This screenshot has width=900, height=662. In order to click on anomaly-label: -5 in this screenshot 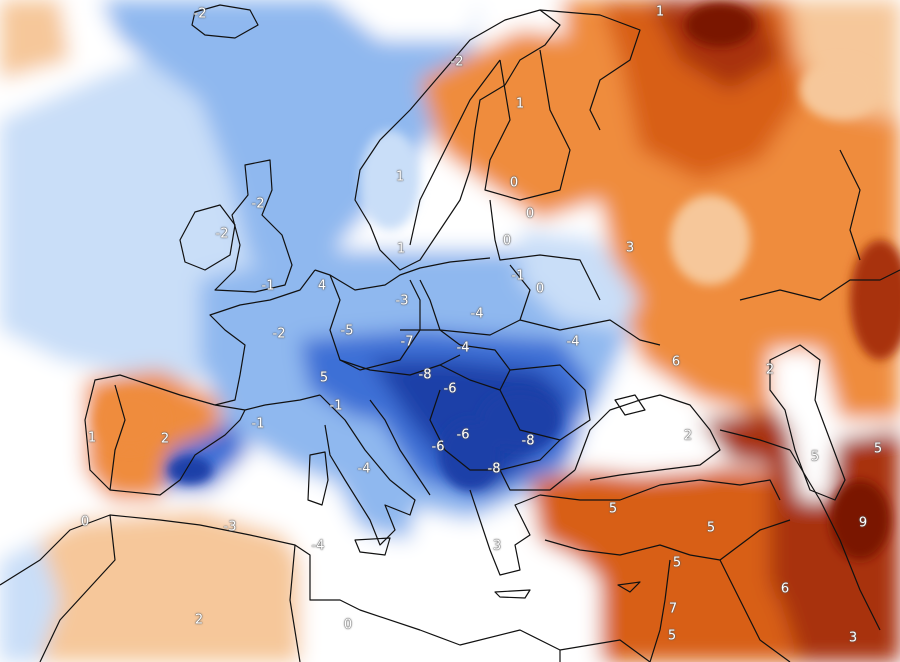, I will do `click(347, 331)`.